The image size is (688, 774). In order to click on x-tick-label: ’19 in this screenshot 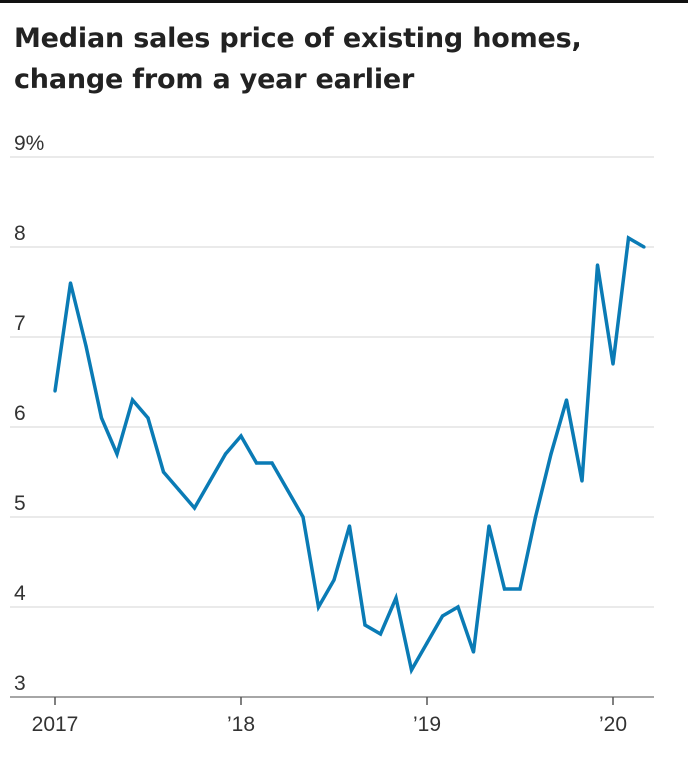, I will do `click(427, 724)`.